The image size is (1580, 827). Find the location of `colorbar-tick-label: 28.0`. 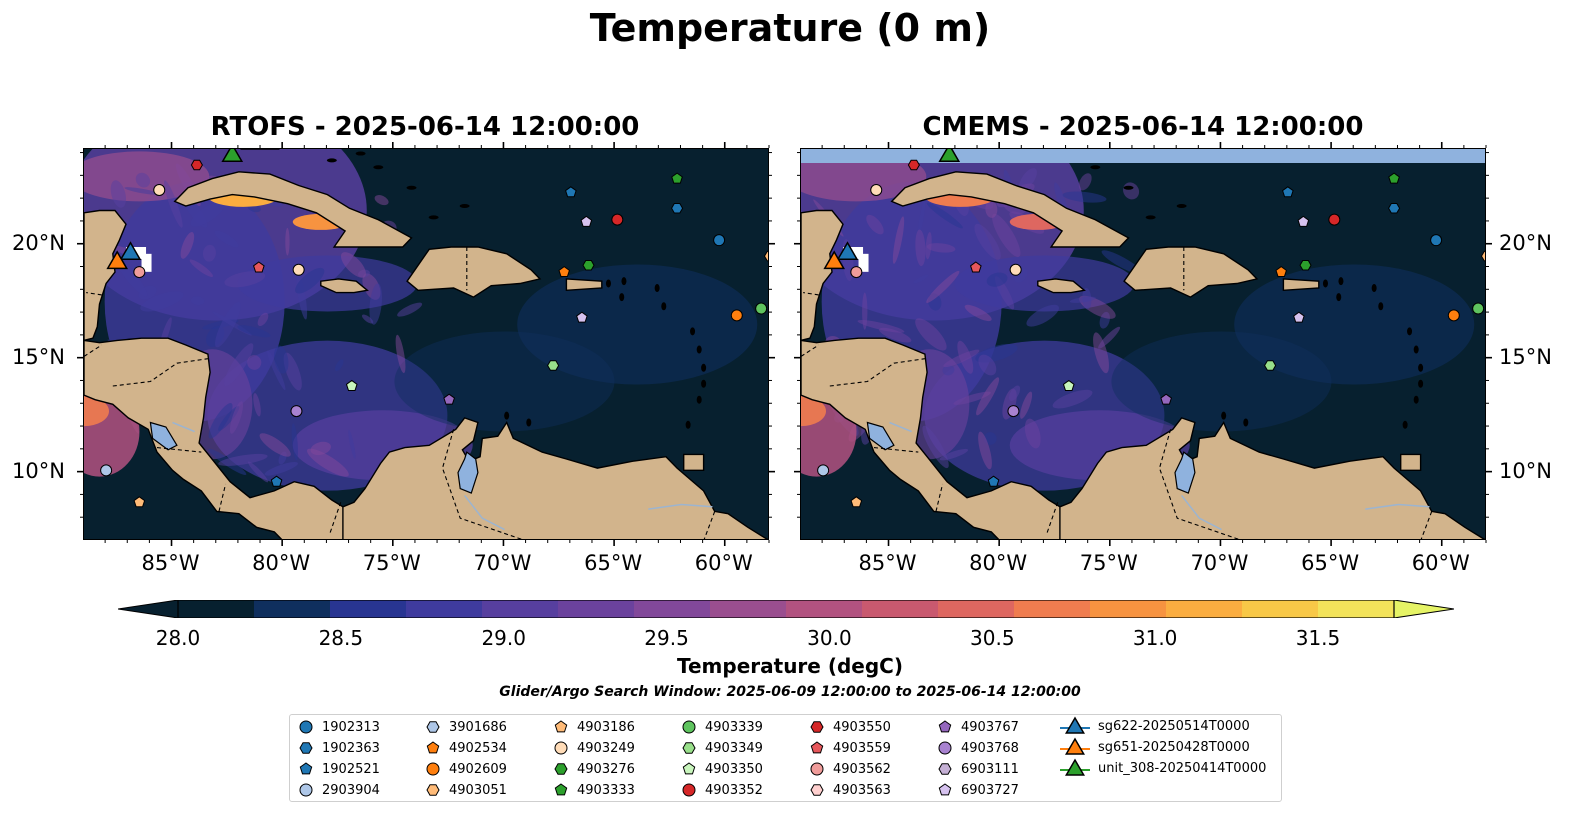

colorbar-tick-label: 28.0 is located at coordinates (178, 638).